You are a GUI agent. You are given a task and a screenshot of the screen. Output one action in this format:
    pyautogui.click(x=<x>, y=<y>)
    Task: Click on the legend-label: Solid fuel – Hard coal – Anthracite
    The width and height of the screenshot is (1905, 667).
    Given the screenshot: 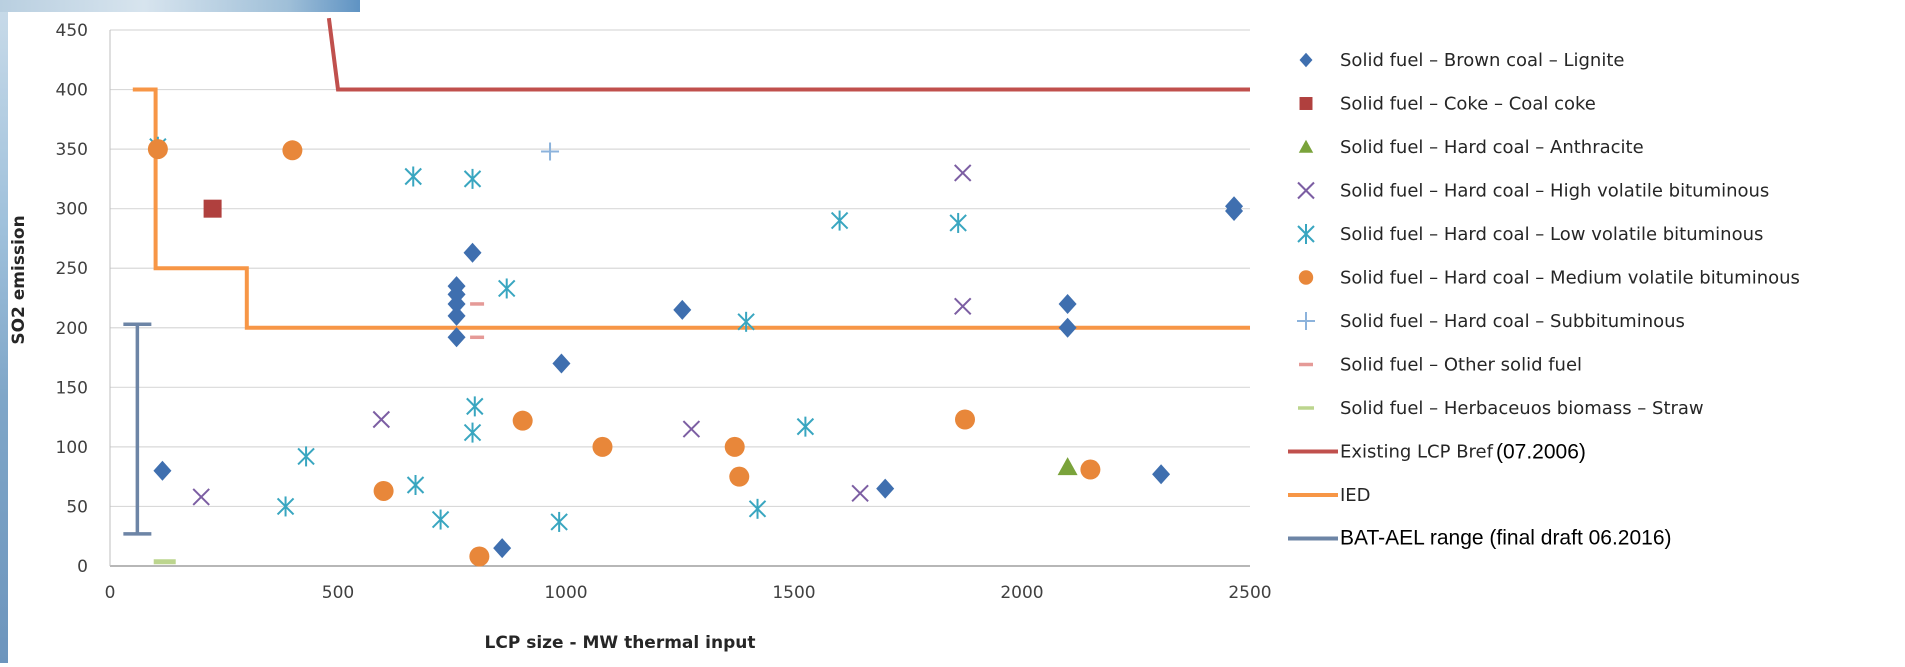 What is the action you would take?
    pyautogui.click(x=1492, y=147)
    